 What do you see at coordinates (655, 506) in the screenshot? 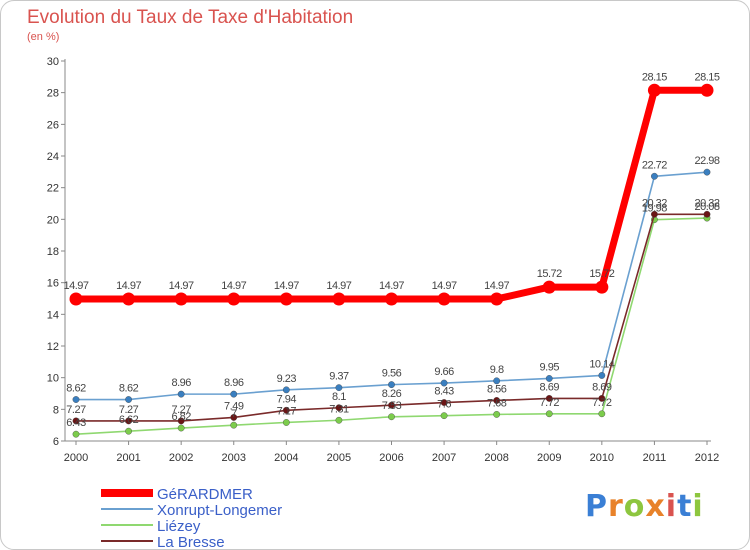
I see `logo-letter: x` at bounding box center [655, 506].